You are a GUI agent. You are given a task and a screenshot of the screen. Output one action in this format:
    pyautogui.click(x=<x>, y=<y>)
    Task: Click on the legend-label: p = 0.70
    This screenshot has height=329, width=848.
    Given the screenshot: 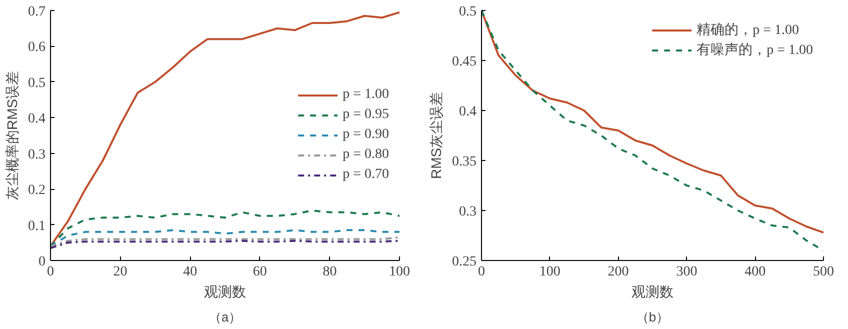 What is the action you would take?
    pyautogui.click(x=365, y=175)
    